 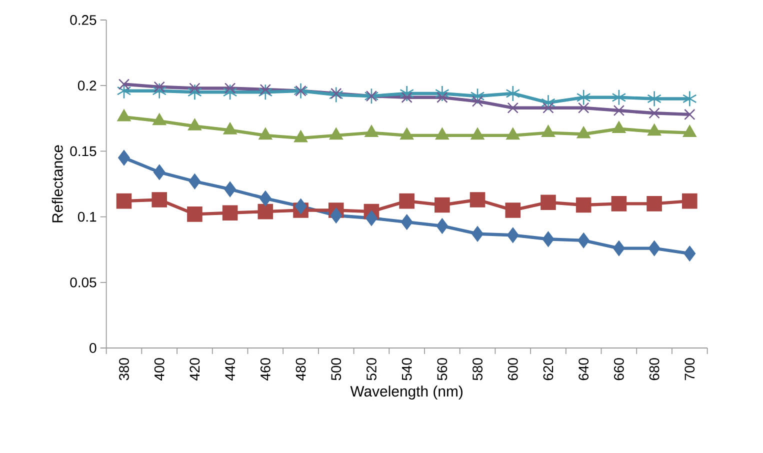 I want to click on x-axis-title: Wavelength (nm), so click(x=406, y=393).